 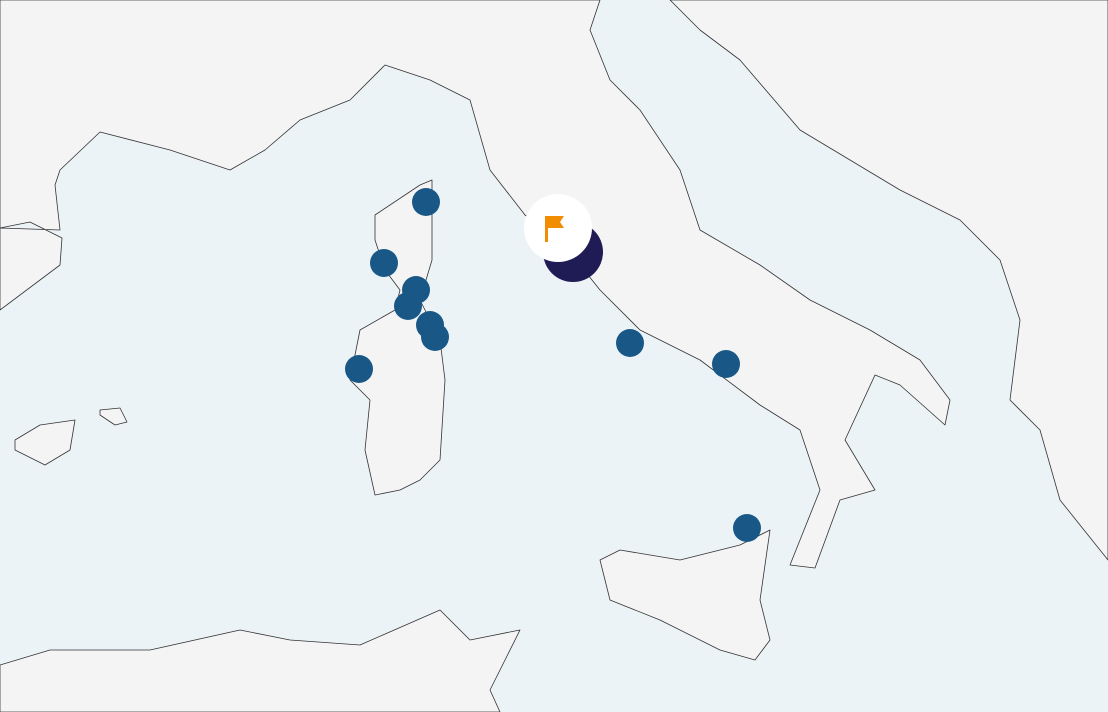 What do you see at coordinates (113, 416) in the screenshot?
I see `small-island` at bounding box center [113, 416].